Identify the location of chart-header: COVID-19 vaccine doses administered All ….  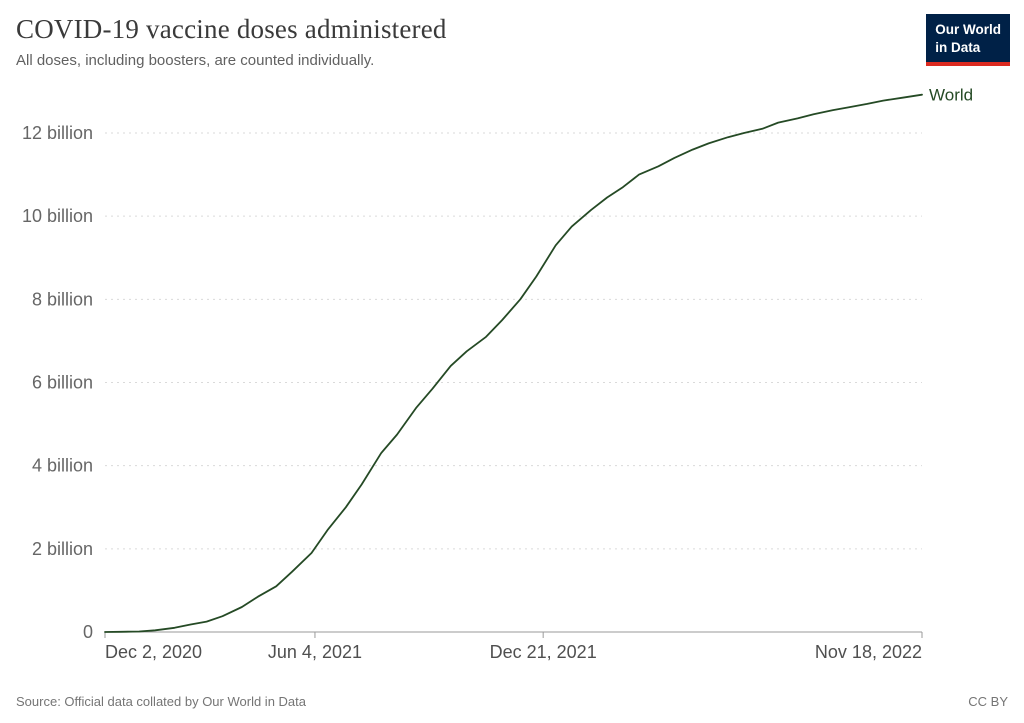
(231, 41).